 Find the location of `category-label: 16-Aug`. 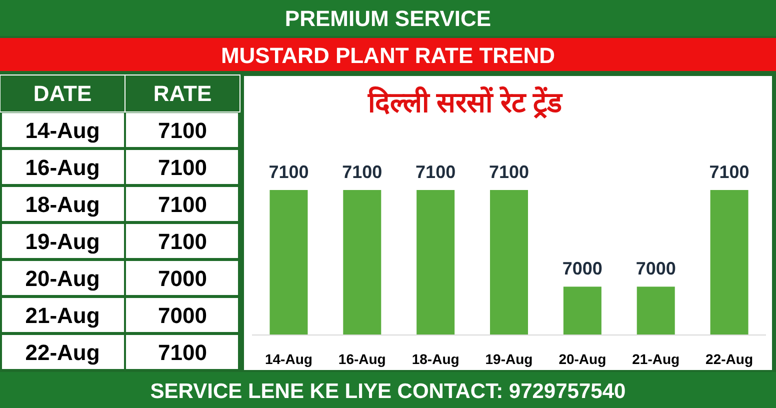

category-label: 16-Aug is located at coordinates (62, 167).